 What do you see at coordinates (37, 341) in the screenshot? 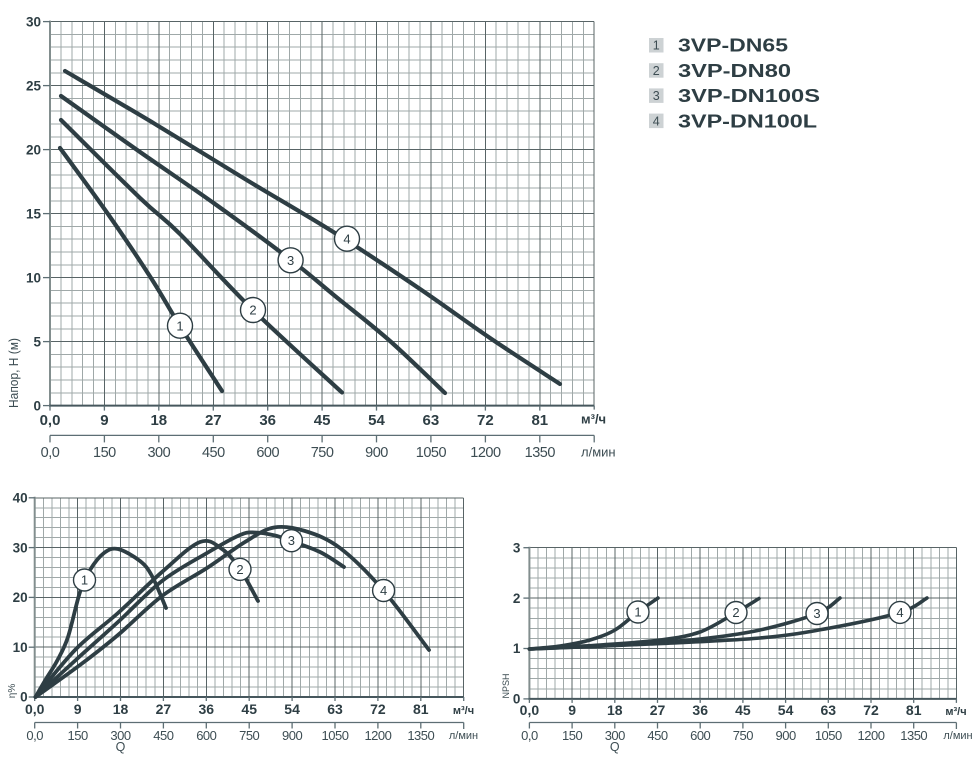
I see `svg-text: 5` at bounding box center [37, 341].